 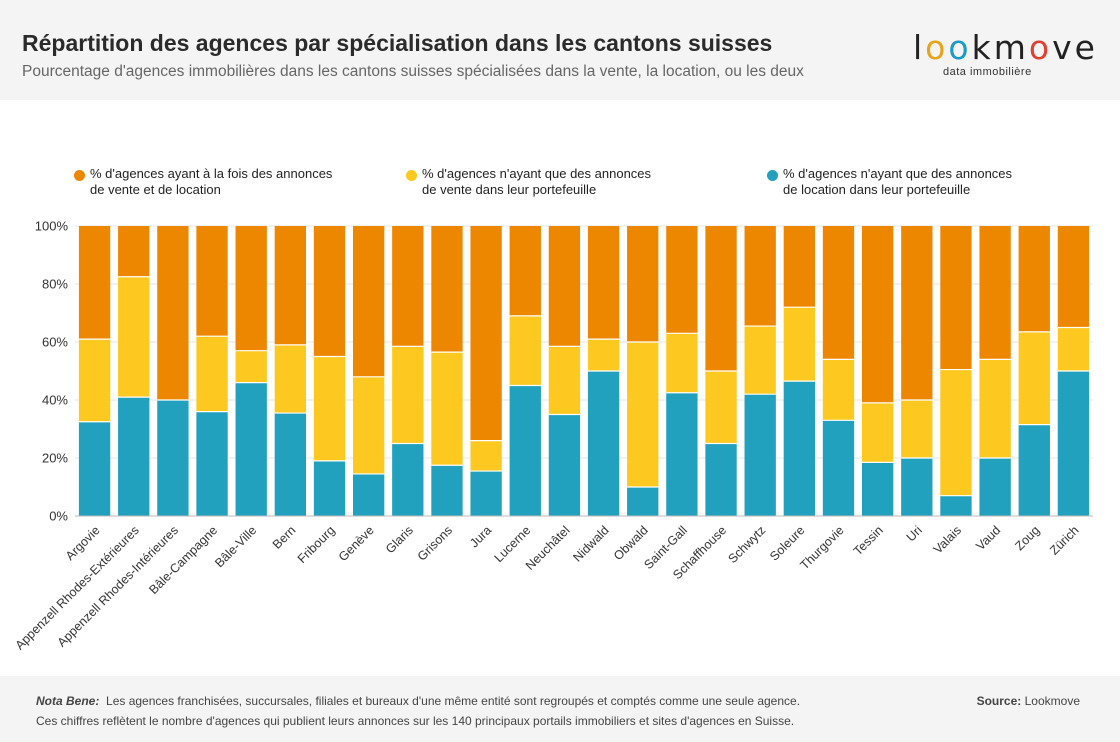 What do you see at coordinates (772, 175) in the screenshot?
I see `legend-dot-rent` at bounding box center [772, 175].